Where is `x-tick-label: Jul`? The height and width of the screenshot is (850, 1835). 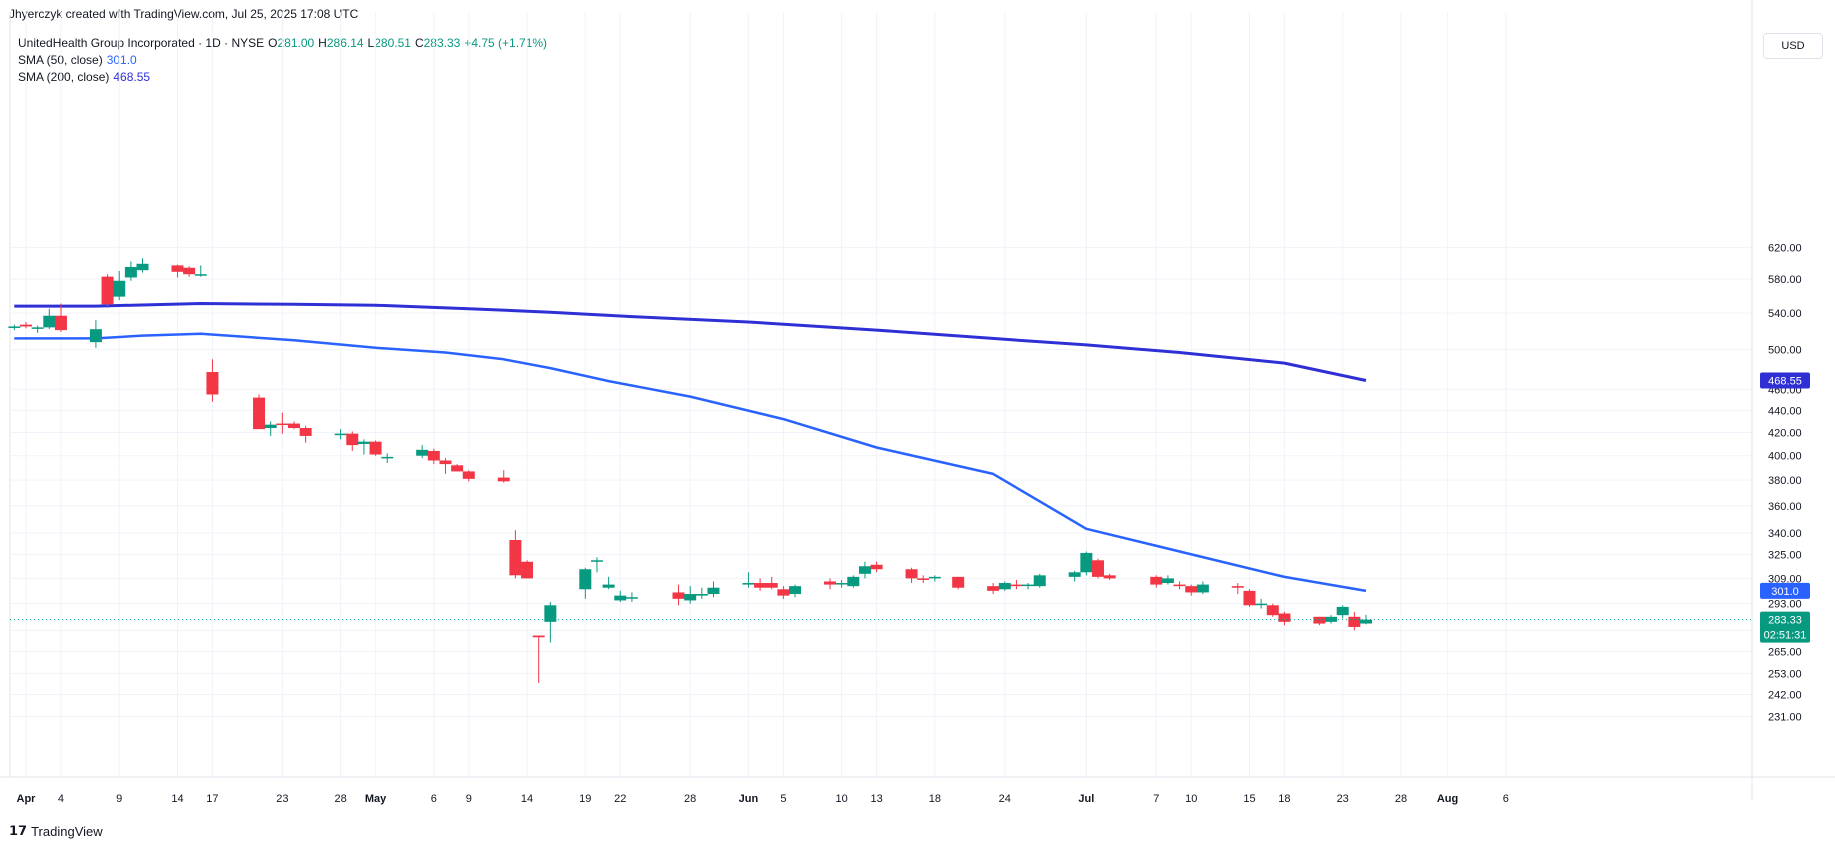
x-tick-label: Jul is located at coordinates (1086, 799).